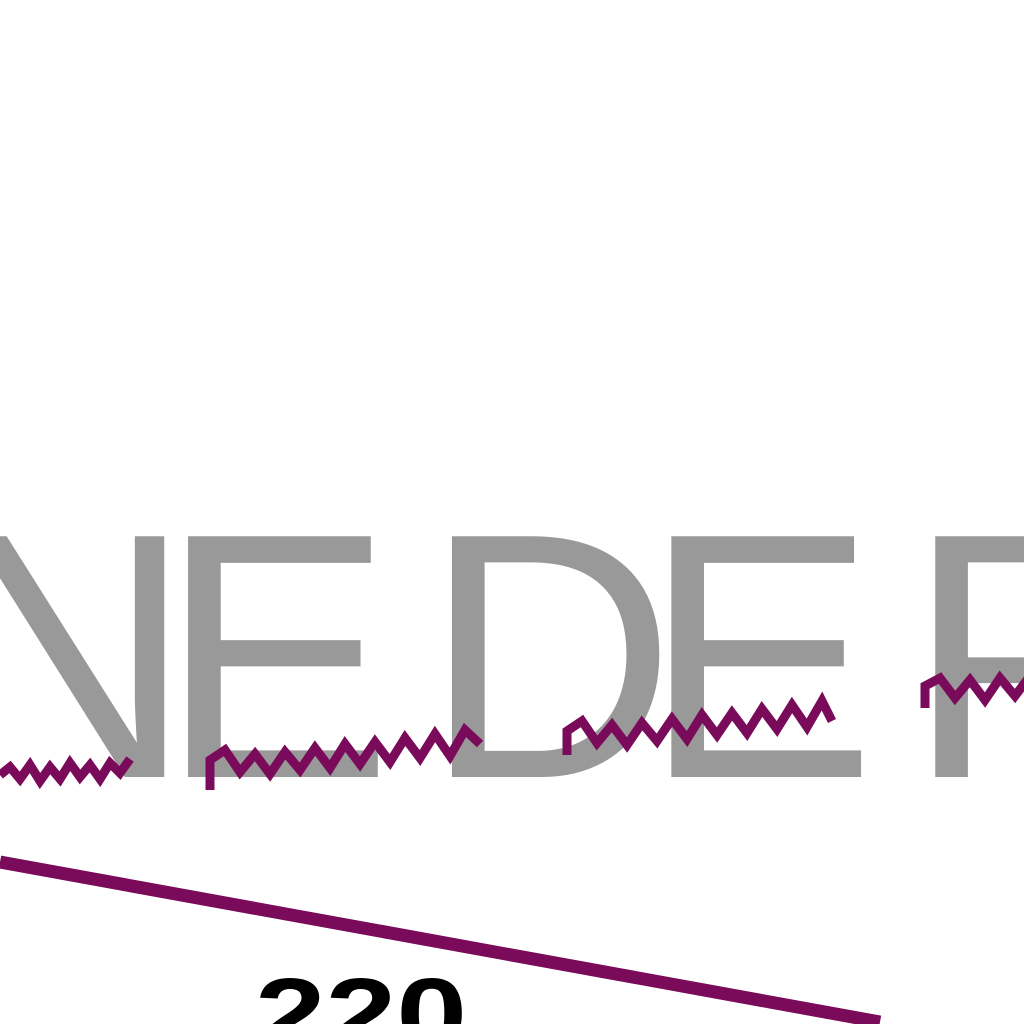 Image resolution: width=1024 pixels, height=1024 pixels. I want to click on road-line, so click(441, 939).